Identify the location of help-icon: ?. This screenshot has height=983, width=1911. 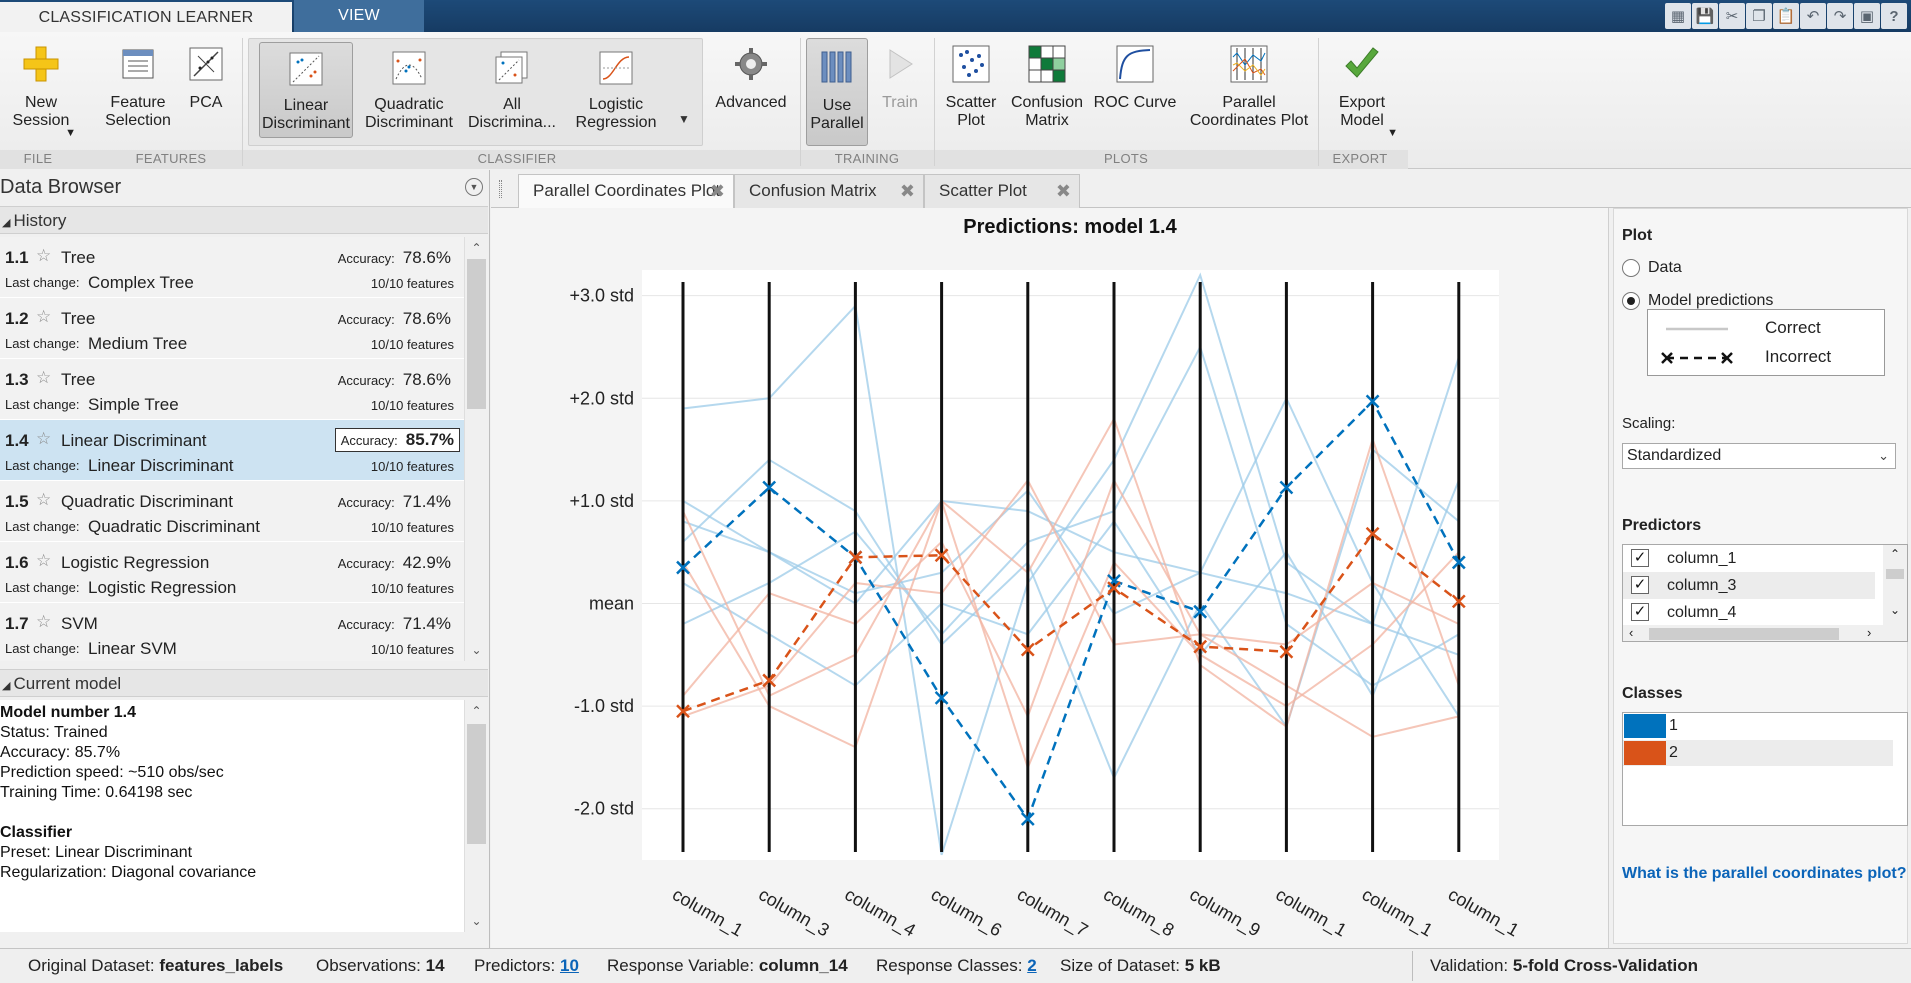
(1894, 16).